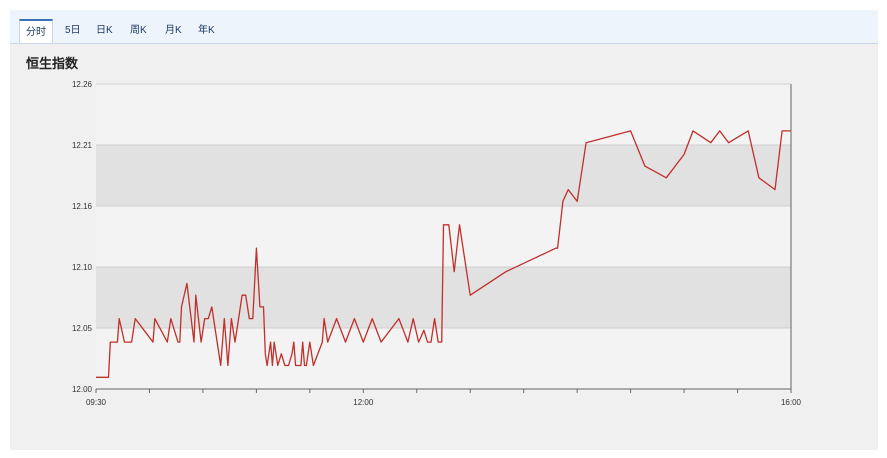 This screenshot has width=887, height=458. Describe the element at coordinates (791, 402) in the screenshot. I see `x-tick-label: 16:00` at that location.